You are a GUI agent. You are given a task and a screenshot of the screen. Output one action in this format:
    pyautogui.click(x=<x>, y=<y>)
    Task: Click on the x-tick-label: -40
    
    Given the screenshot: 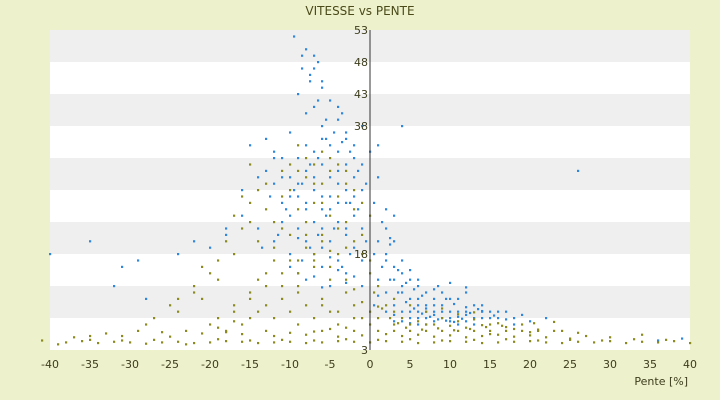 What is the action you would take?
    pyautogui.click(x=50, y=364)
    